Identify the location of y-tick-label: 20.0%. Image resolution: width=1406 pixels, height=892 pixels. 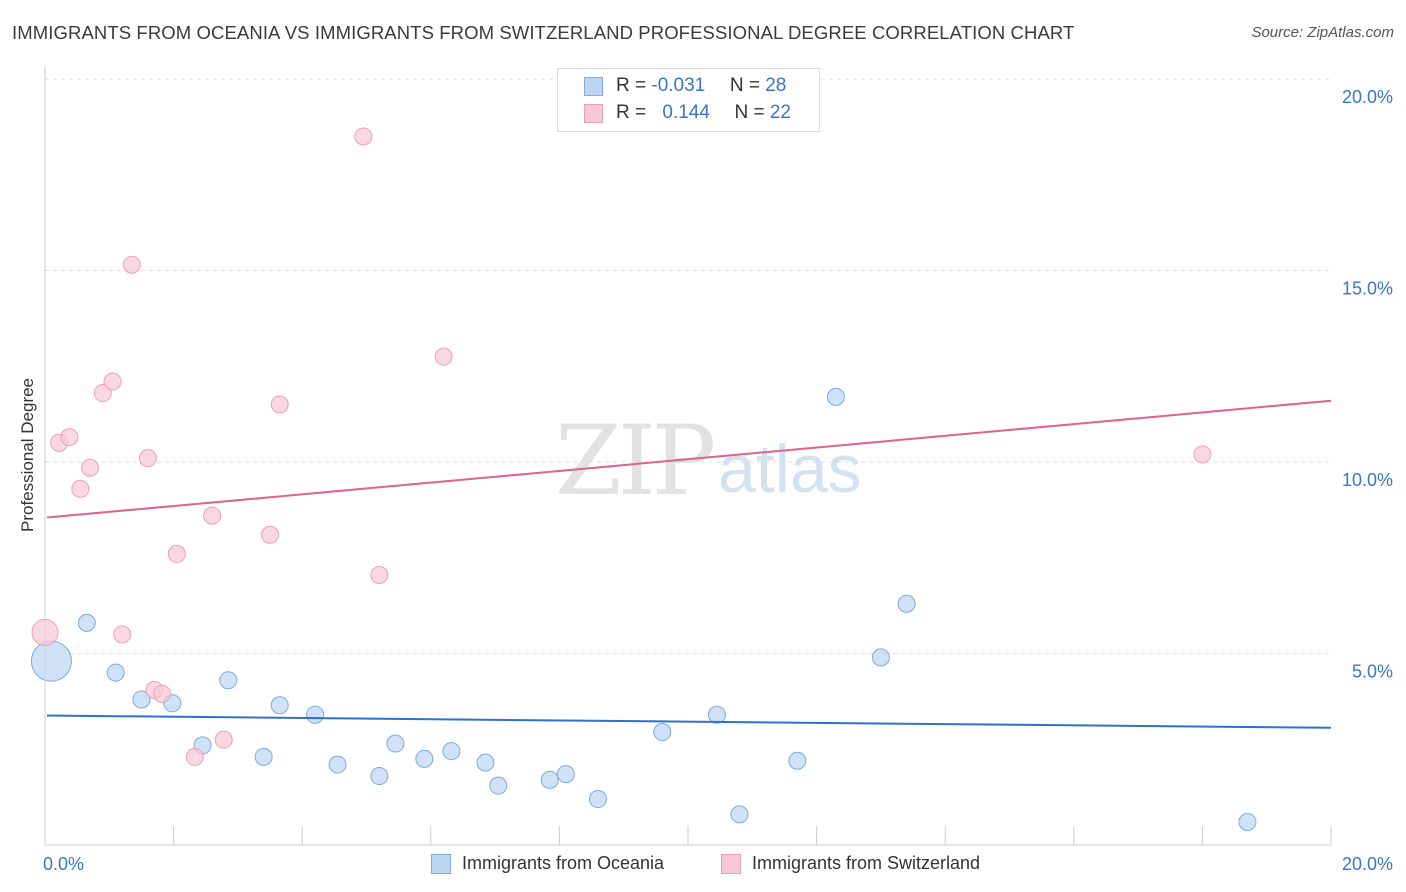
(1367, 97).